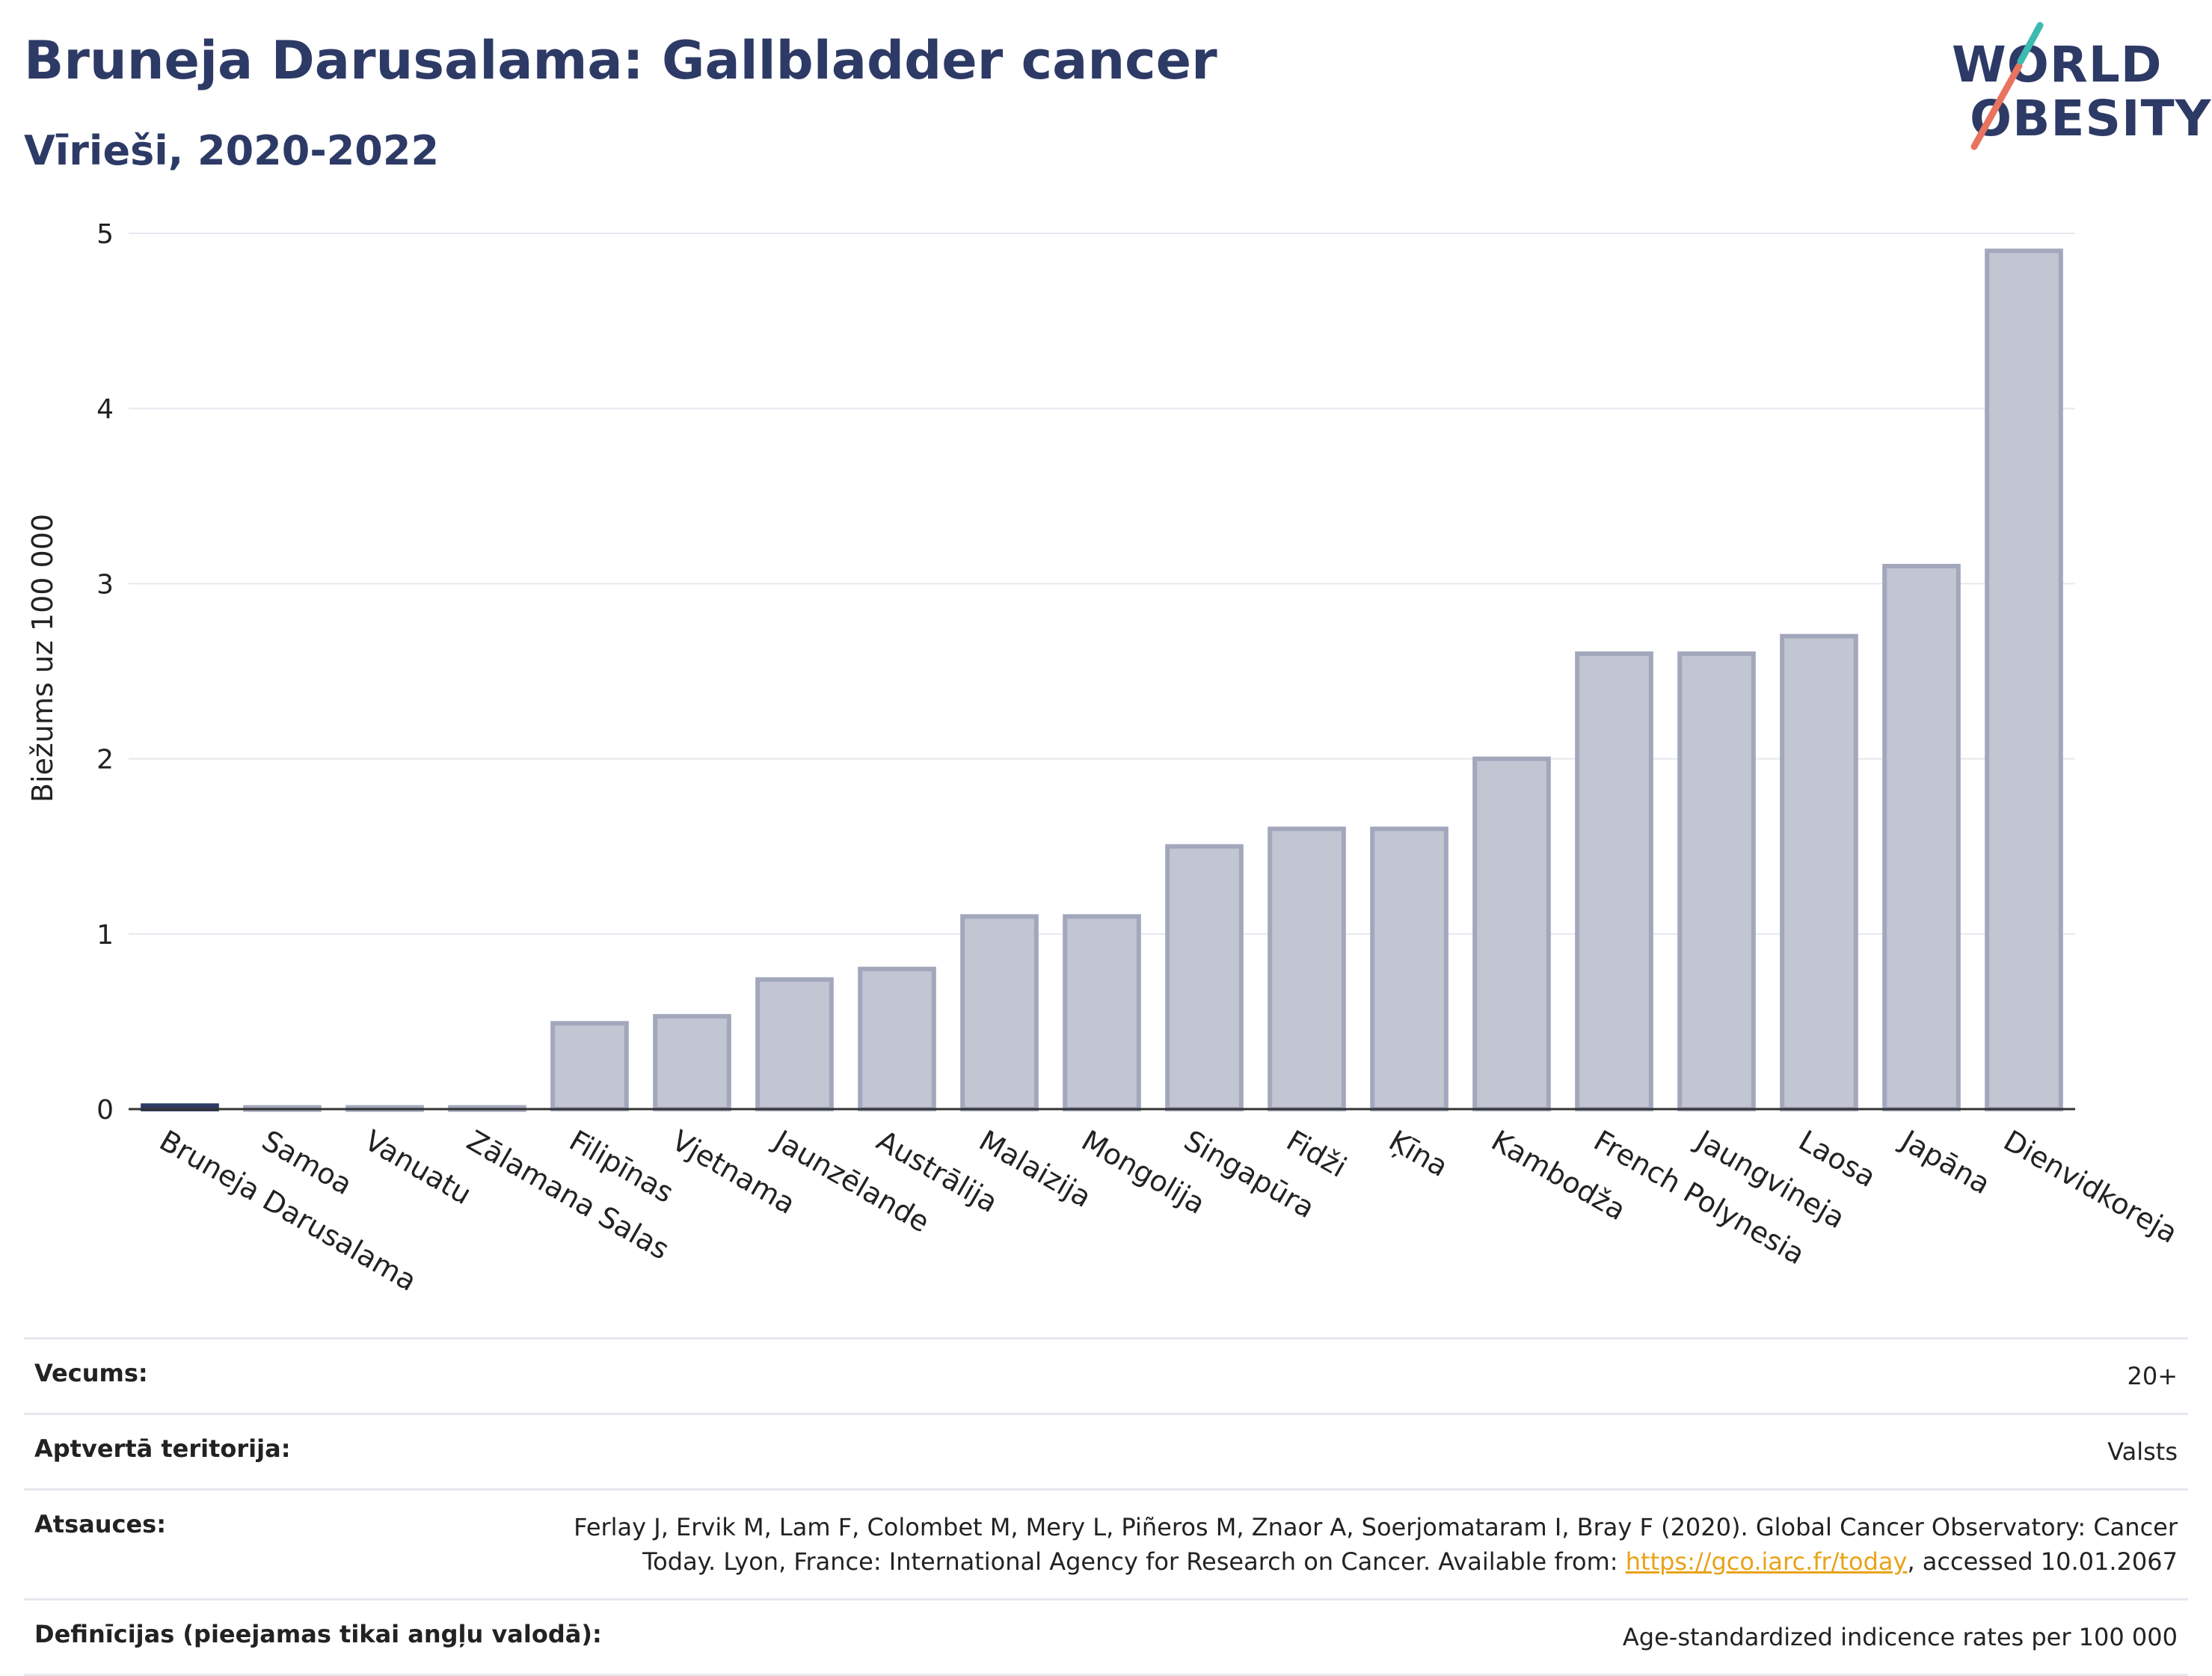 This screenshot has height=1676, width=2212. What do you see at coordinates (105, 234) in the screenshot?
I see `y-tick-label: 5` at bounding box center [105, 234].